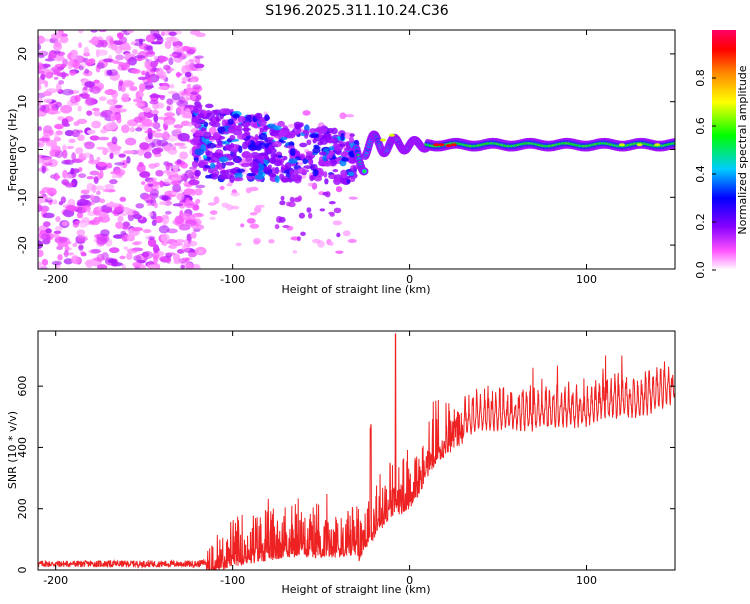  What do you see at coordinates (55, 580) in the screenshot?
I see `x-tick-label: -200` at bounding box center [55, 580].